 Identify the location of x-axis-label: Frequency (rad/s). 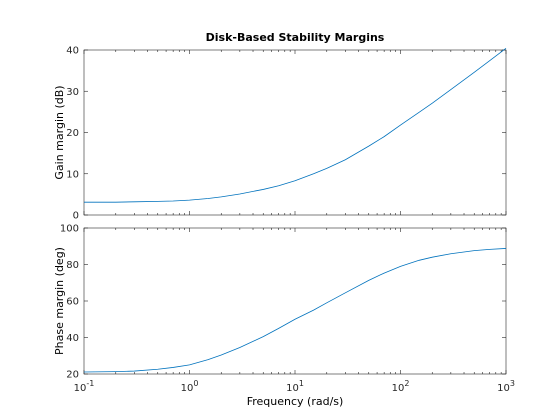
(295, 401).